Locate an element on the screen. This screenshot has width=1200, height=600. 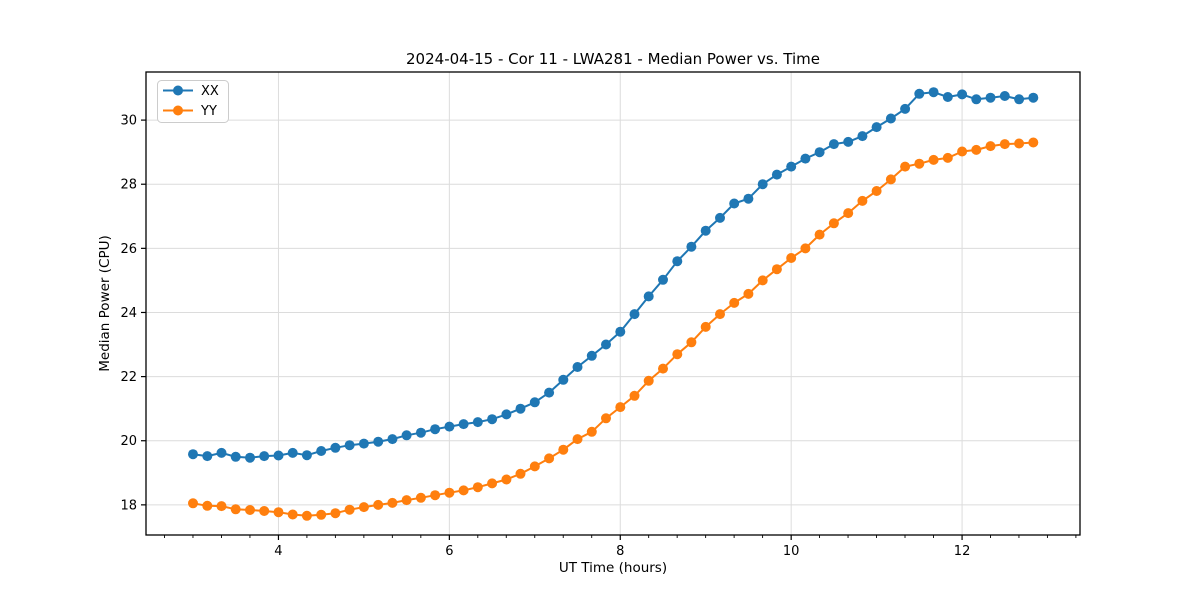
x-tick-label: 4 is located at coordinates (278, 551).